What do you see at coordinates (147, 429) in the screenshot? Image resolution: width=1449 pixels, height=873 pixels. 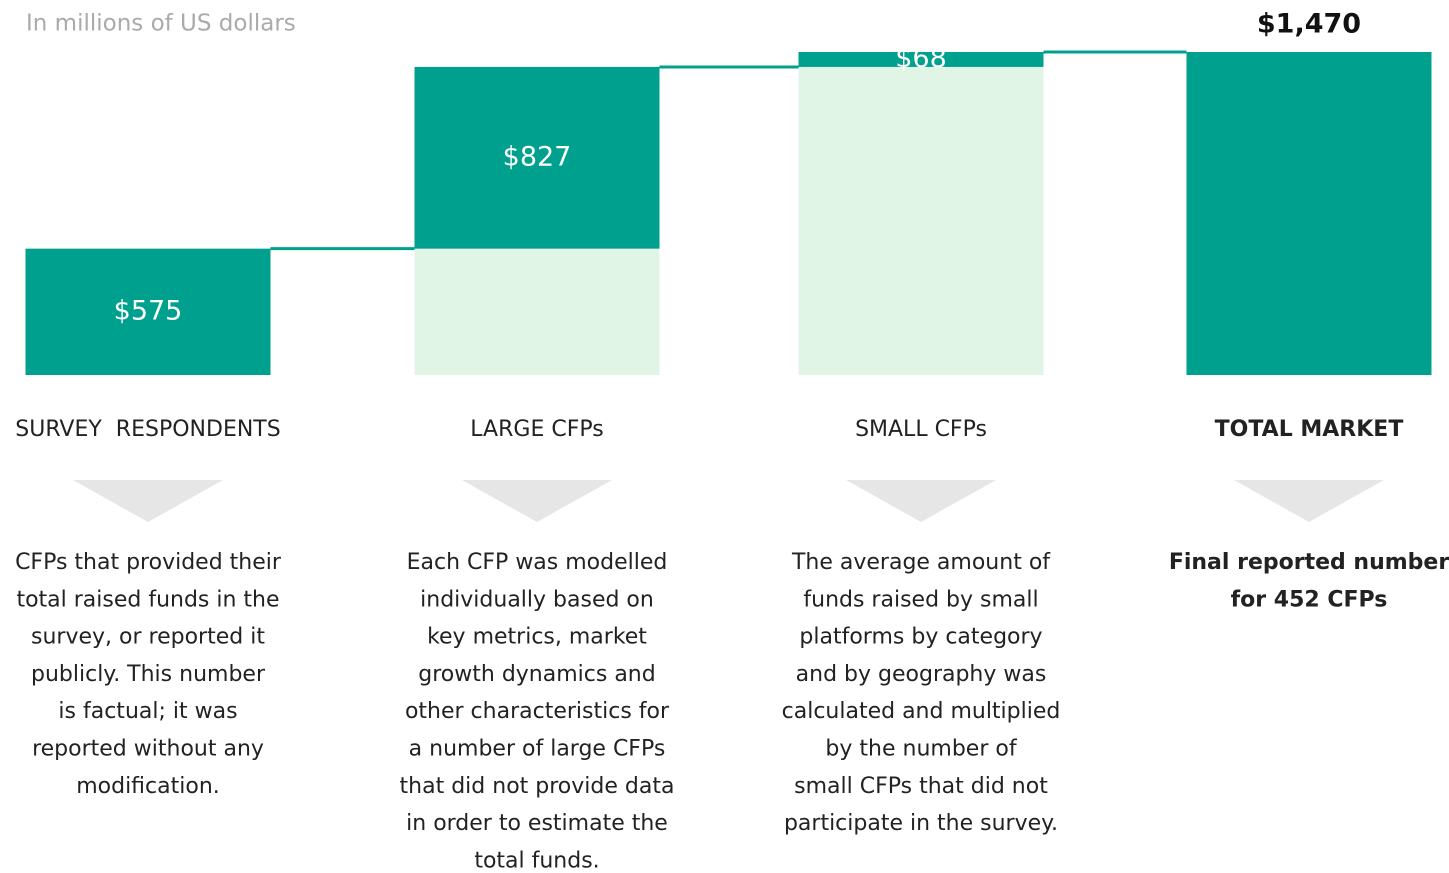 I see `category-label: SURVEY RESPONDENTS` at bounding box center [147, 429].